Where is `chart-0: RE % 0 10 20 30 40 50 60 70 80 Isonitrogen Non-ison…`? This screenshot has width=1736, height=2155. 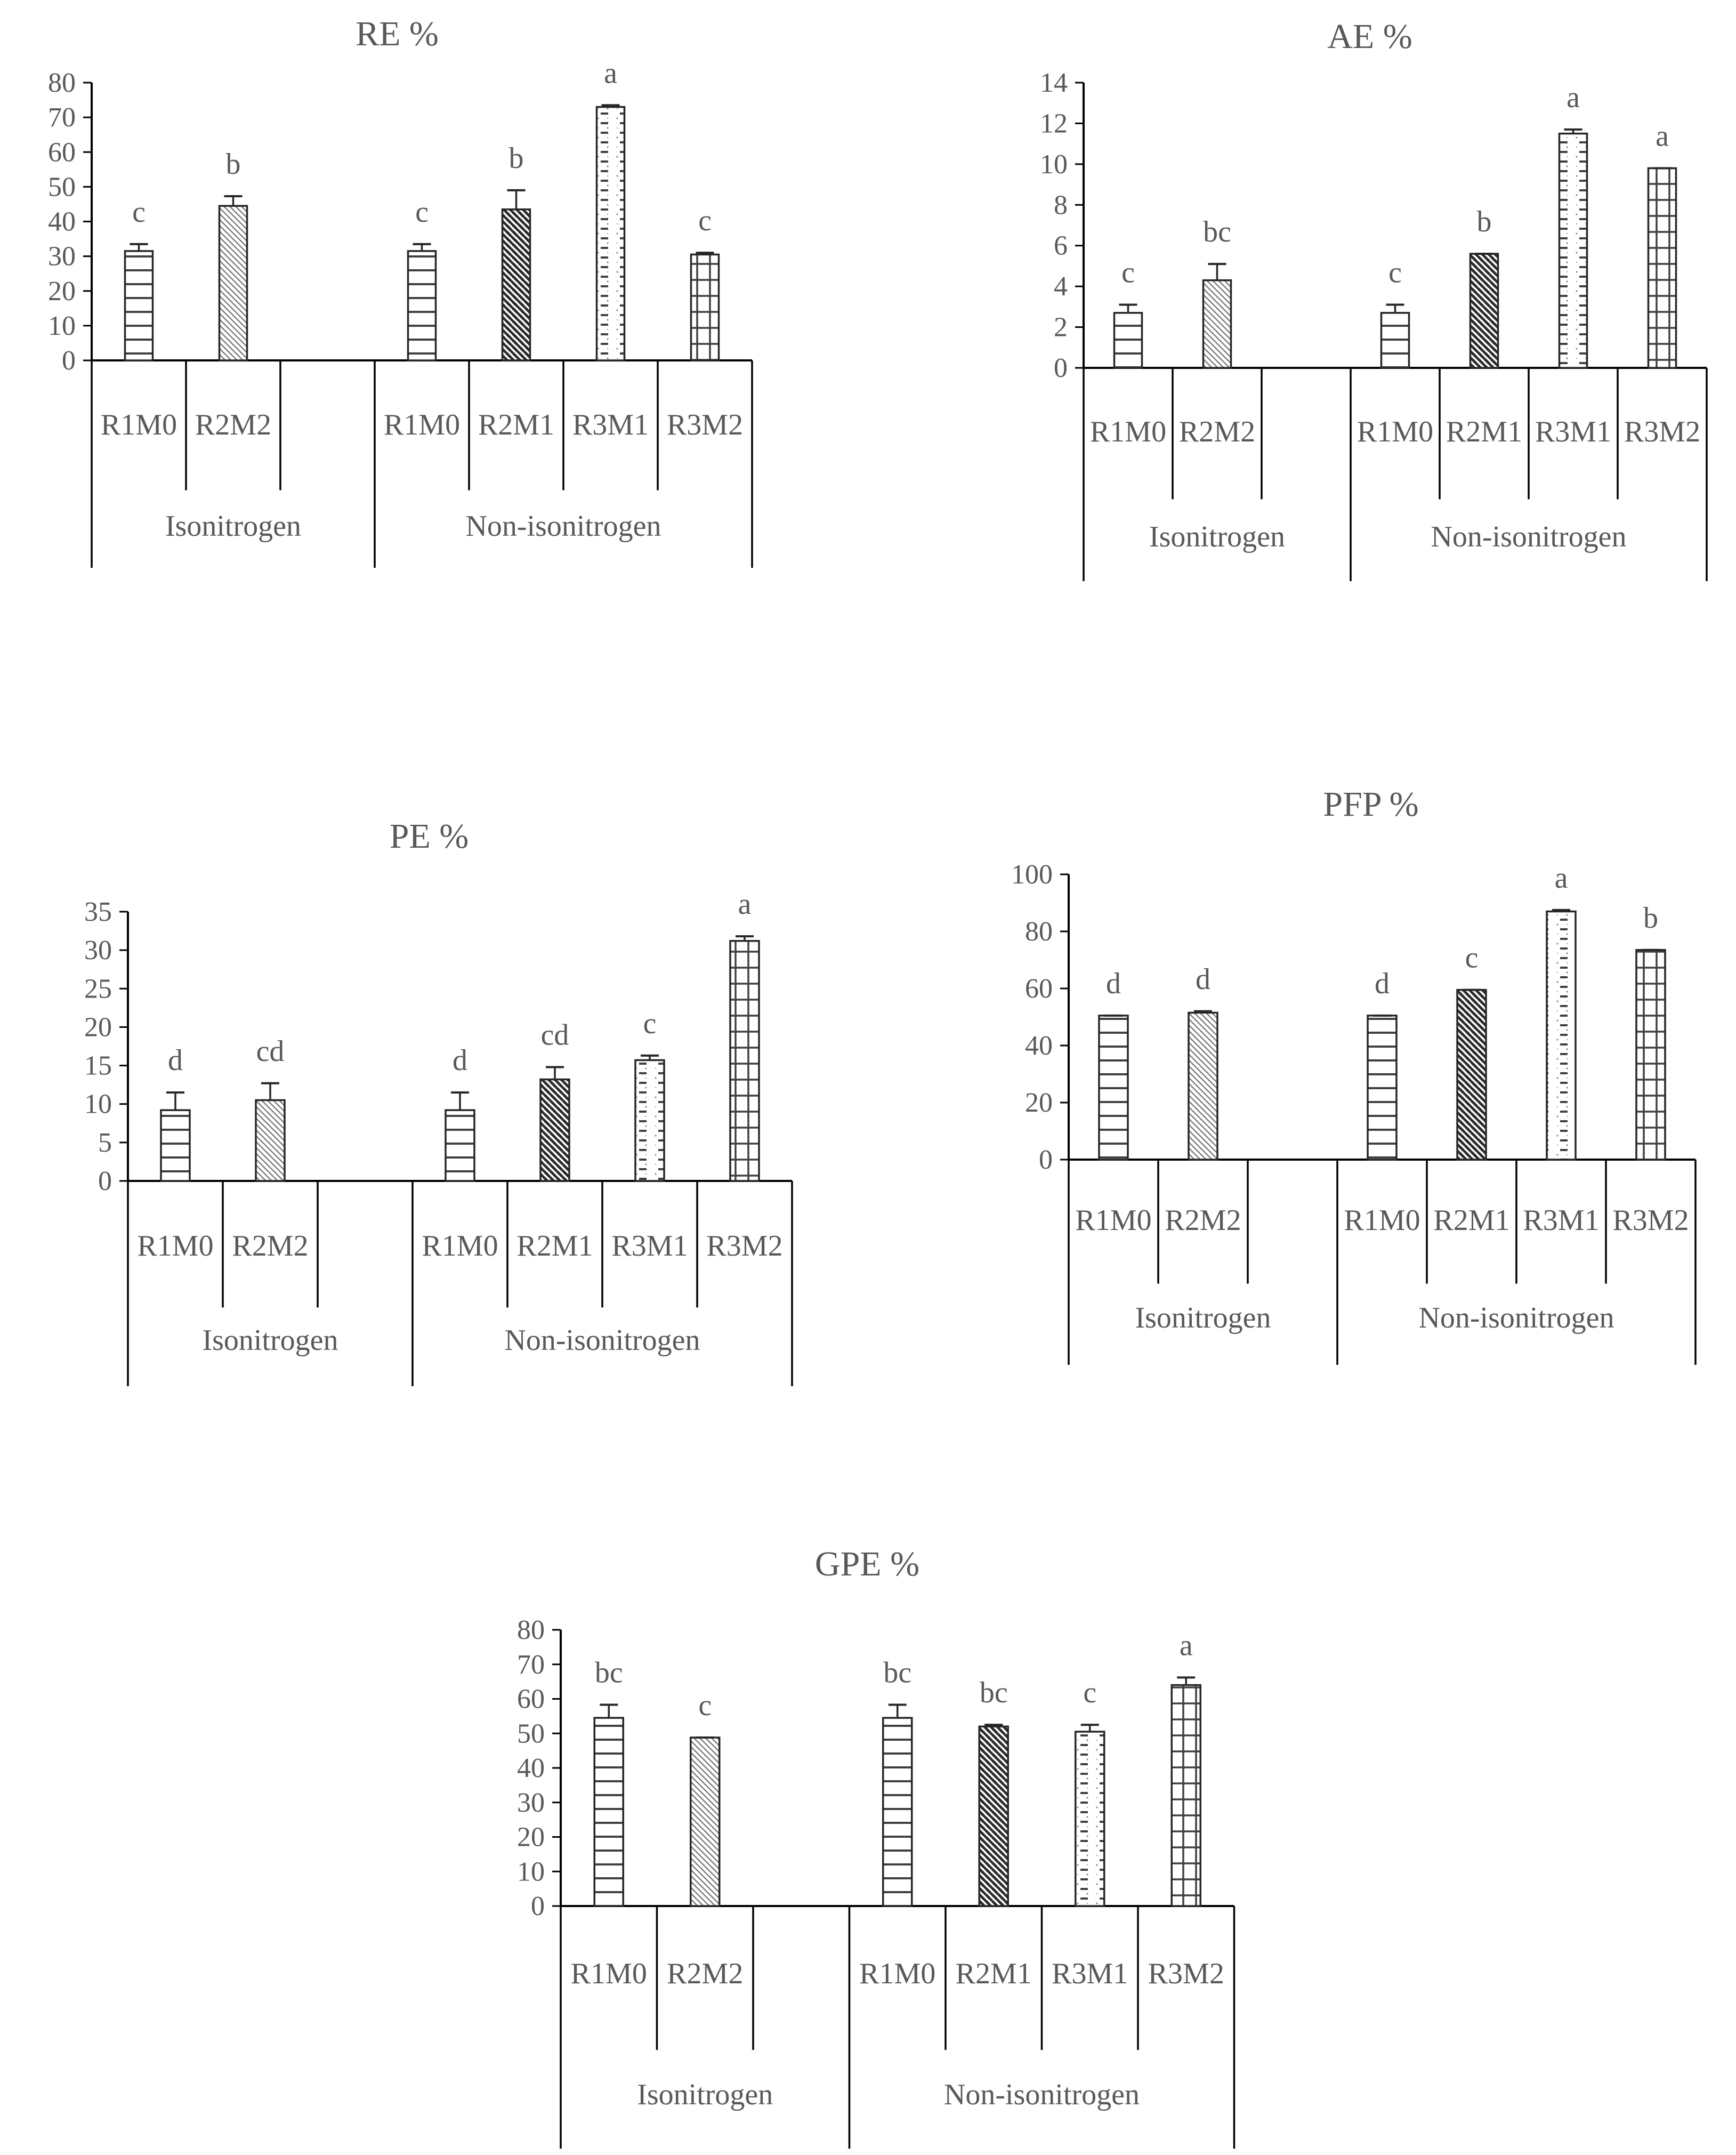
chart-0: RE % 0 10 20 30 40 50 60 70 80 Isonitrogen Non-ison… is located at coordinates (400, 291).